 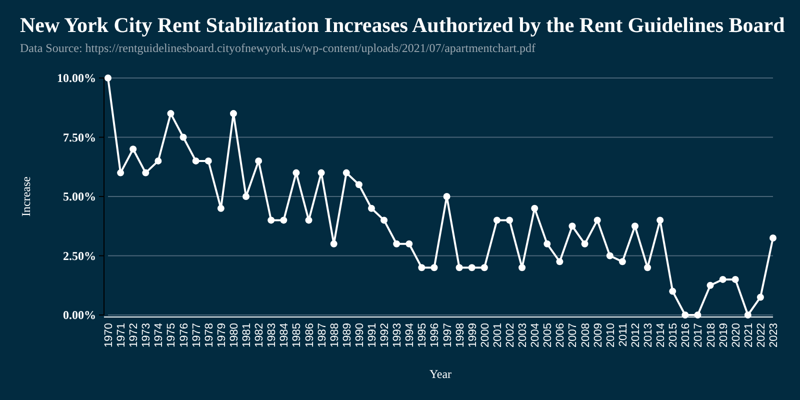 What do you see at coordinates (310, 335) in the screenshot?
I see `x-tick-label: 1986` at bounding box center [310, 335].